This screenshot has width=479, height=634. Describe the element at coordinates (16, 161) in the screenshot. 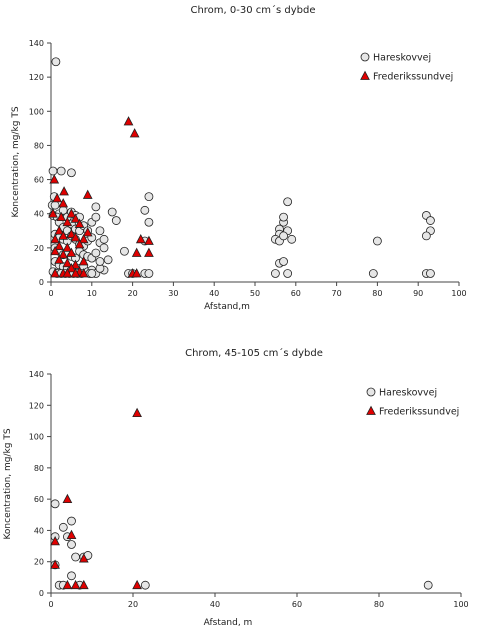

I see `y-axis-label: Koncentration, mg/kg TS` at that location.